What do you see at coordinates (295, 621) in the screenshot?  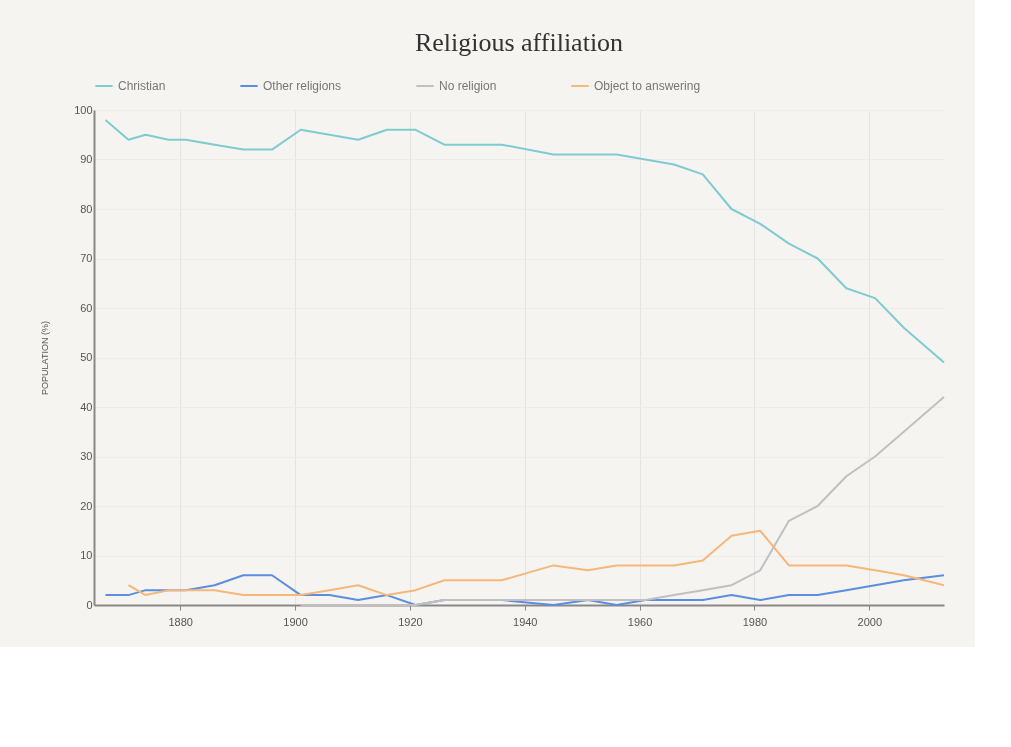 I see `x-tick-label: 1900` at bounding box center [295, 621].